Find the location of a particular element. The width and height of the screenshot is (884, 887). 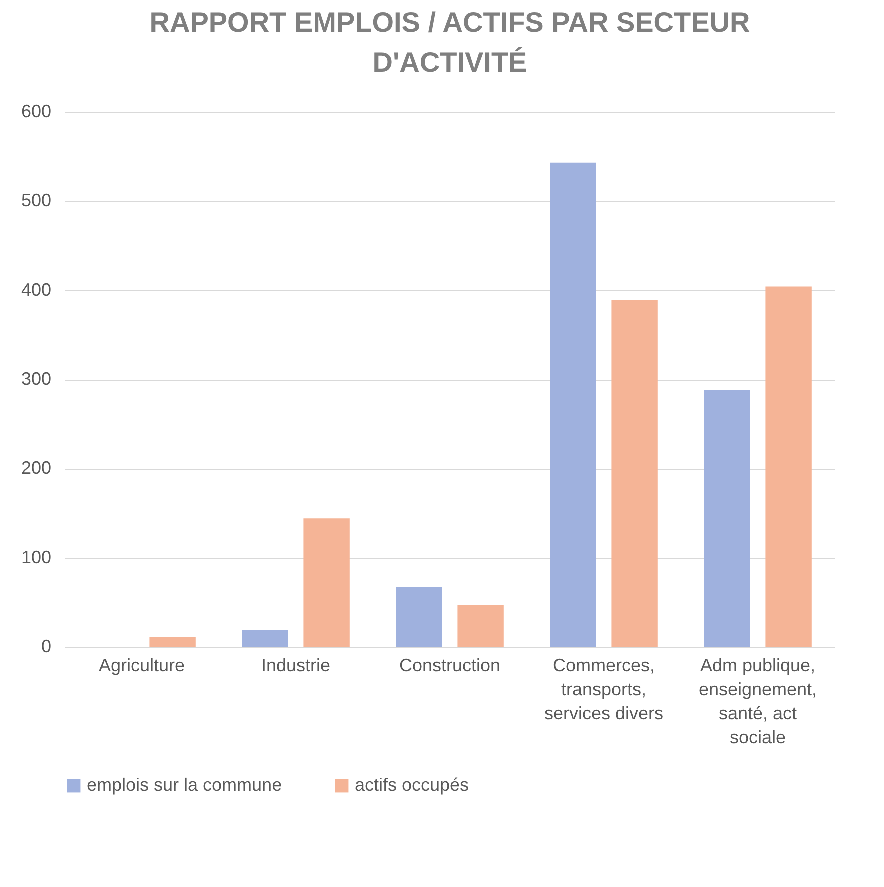

chart-title: RAPPORT EMPLOIS / ACTIFS PAR SECTEUR D'ACTIVITÉ is located at coordinates (450, 42).